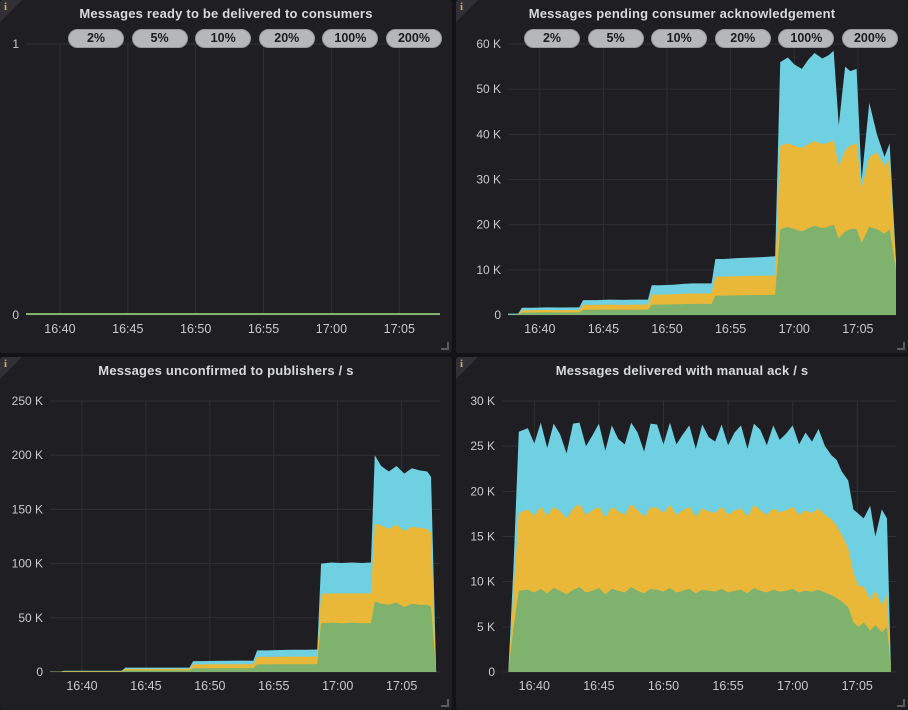  What do you see at coordinates (682, 370) in the screenshot?
I see `panel-title: Messages delivered with manual ack / s` at bounding box center [682, 370].